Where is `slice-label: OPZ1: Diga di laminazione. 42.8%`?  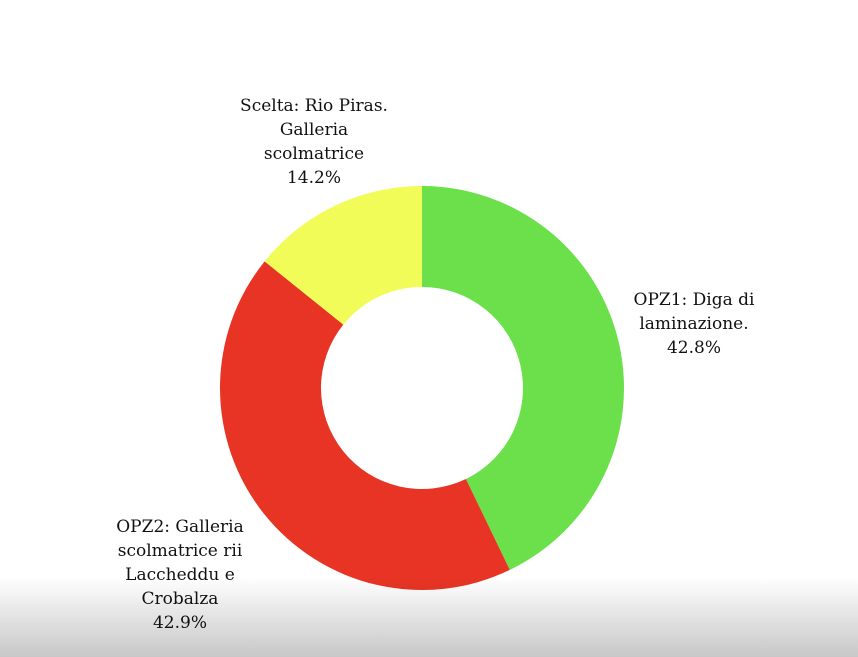 slice-label: OPZ1: Diga di laminazione. 42.8% is located at coordinates (694, 324).